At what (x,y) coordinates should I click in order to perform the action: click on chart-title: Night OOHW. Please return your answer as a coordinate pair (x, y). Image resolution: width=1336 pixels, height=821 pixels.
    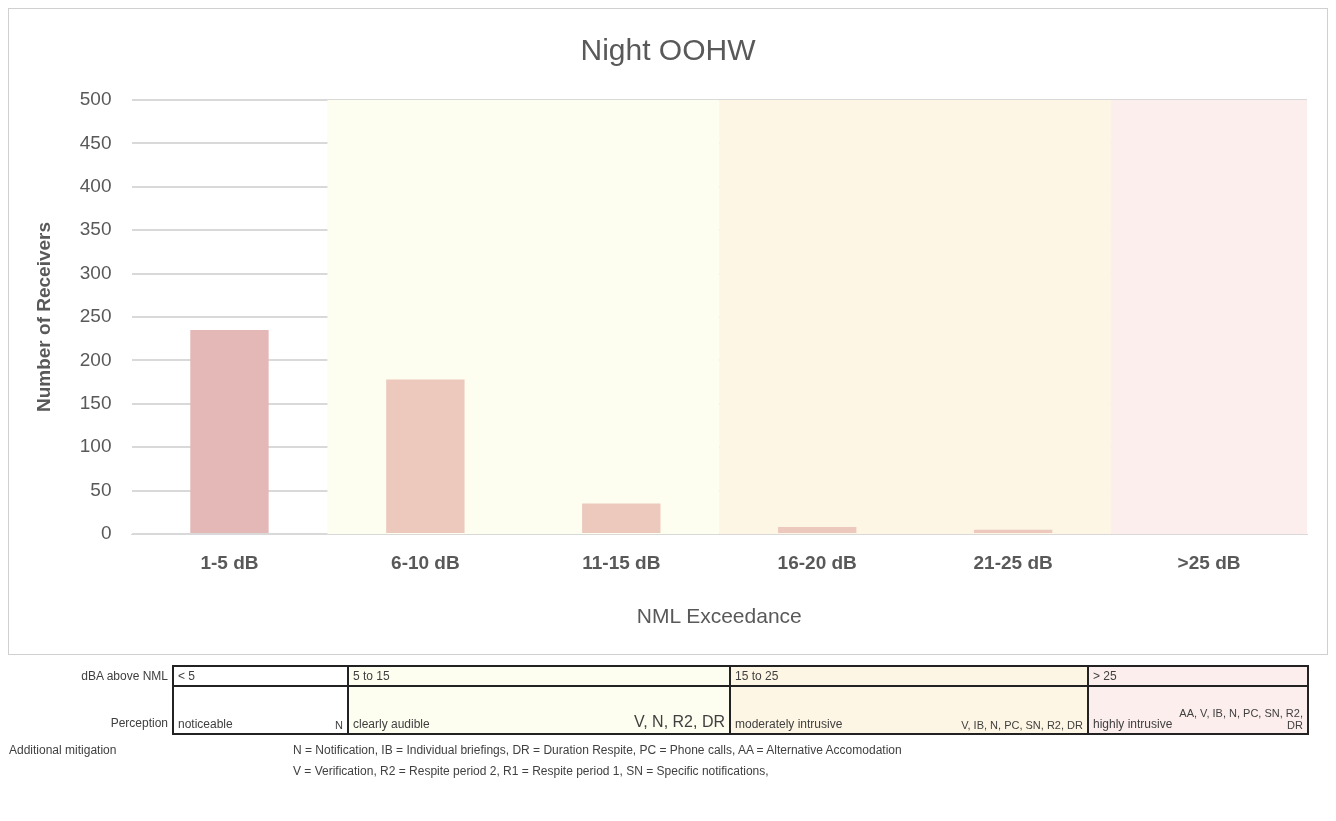
    Looking at the image, I should click on (668, 50).